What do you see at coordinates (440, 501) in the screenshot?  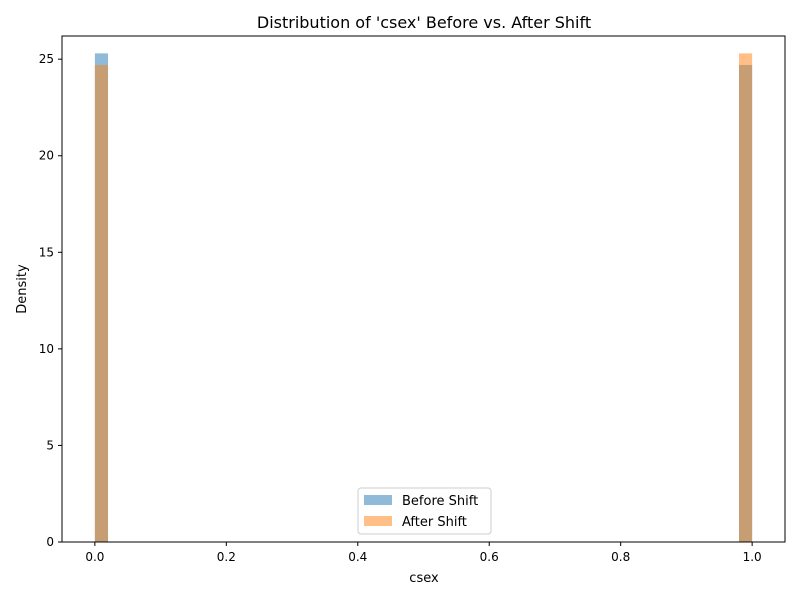 I see `legend-label-before: Before Shift` at bounding box center [440, 501].